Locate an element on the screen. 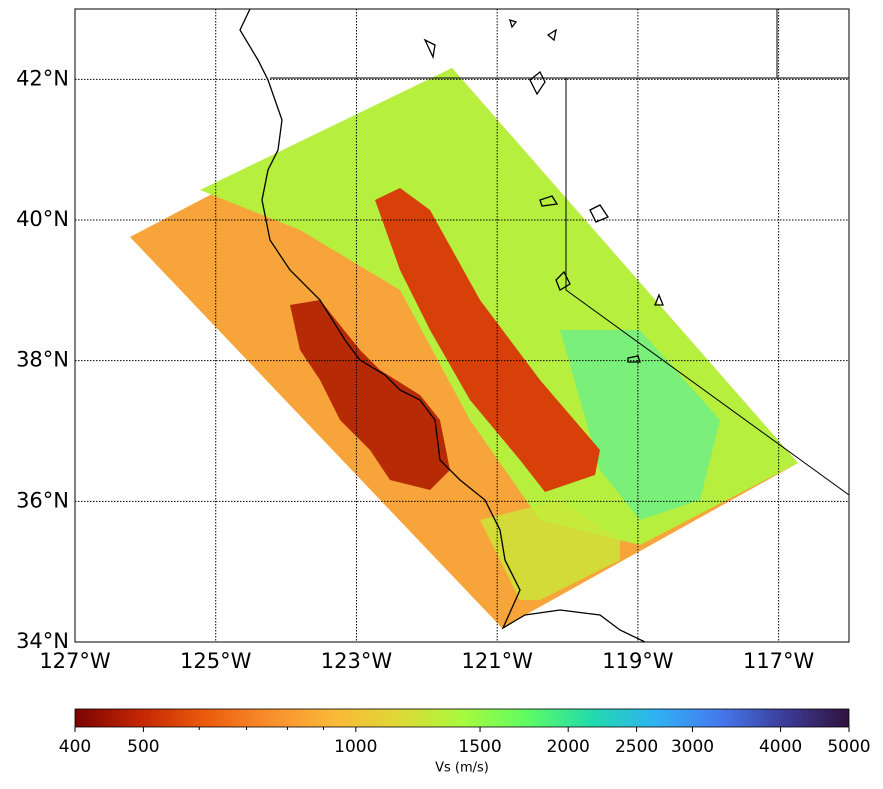 Image resolution: width=883 pixels, height=789 pixels. y-tick-label: 42°N is located at coordinates (42, 78).